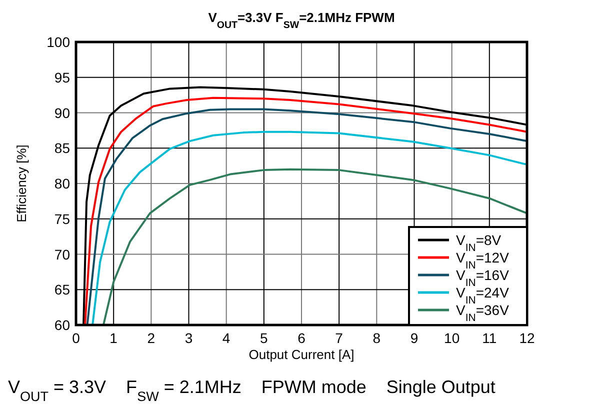 This screenshot has width=602, height=408. I want to click on x-tick-label: 2, so click(151, 338).